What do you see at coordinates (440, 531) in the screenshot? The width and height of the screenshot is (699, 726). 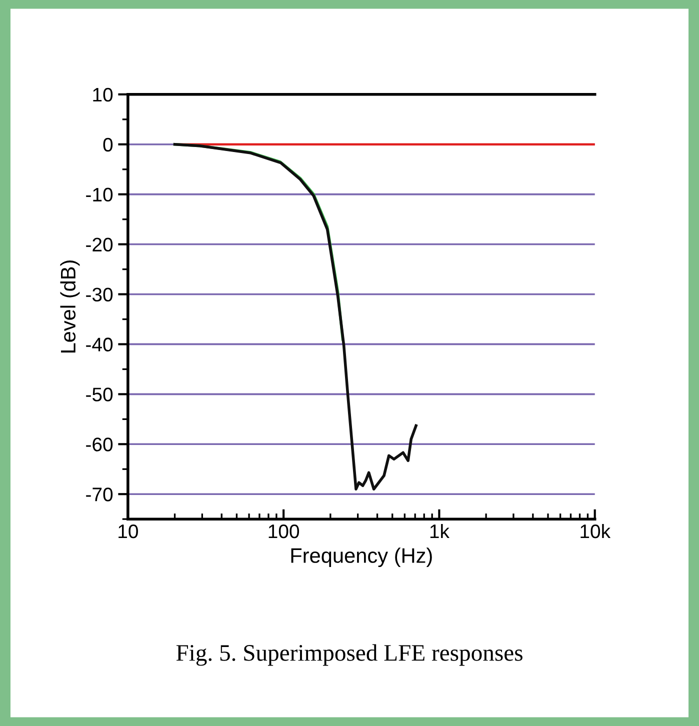 I see `x-tick-label: 1k` at bounding box center [440, 531].